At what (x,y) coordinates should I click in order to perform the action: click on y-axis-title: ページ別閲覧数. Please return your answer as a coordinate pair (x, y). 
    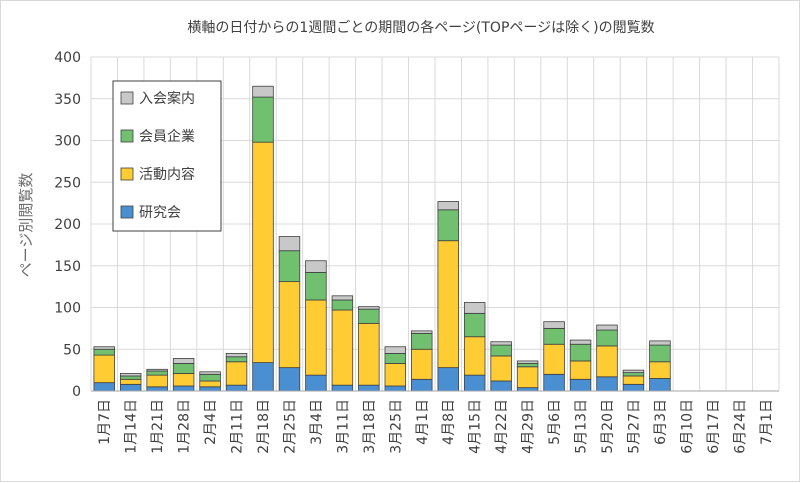
    Looking at the image, I should click on (26, 225).